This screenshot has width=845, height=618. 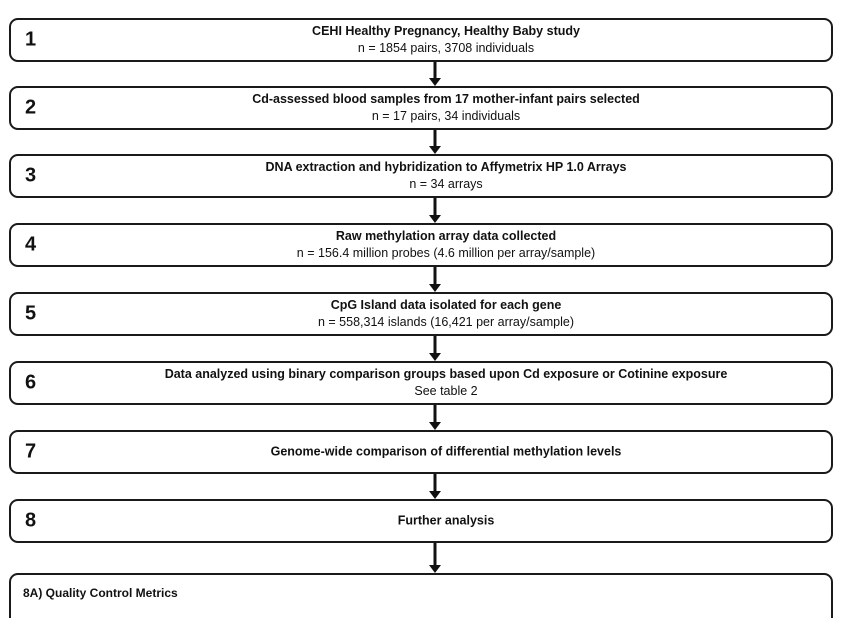 What do you see at coordinates (31, 39) in the screenshot?
I see `step-number: 1` at bounding box center [31, 39].